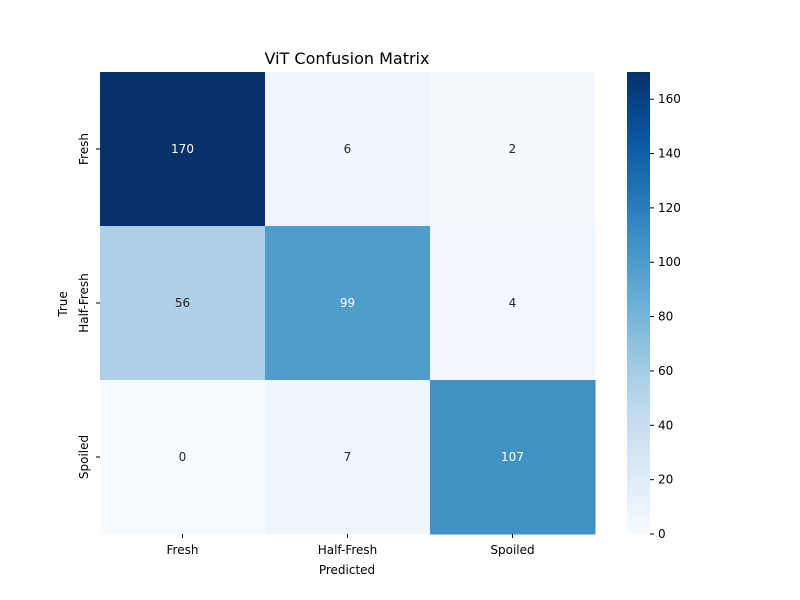  What do you see at coordinates (84, 303) in the screenshot?
I see `y-tick-label: Half-Fresh` at bounding box center [84, 303].